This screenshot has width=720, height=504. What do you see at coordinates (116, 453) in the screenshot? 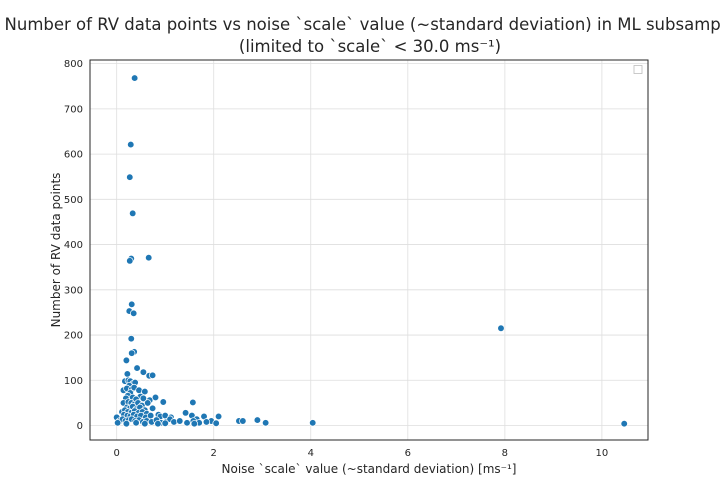
I see `x-tick-label: 0` at bounding box center [116, 453].